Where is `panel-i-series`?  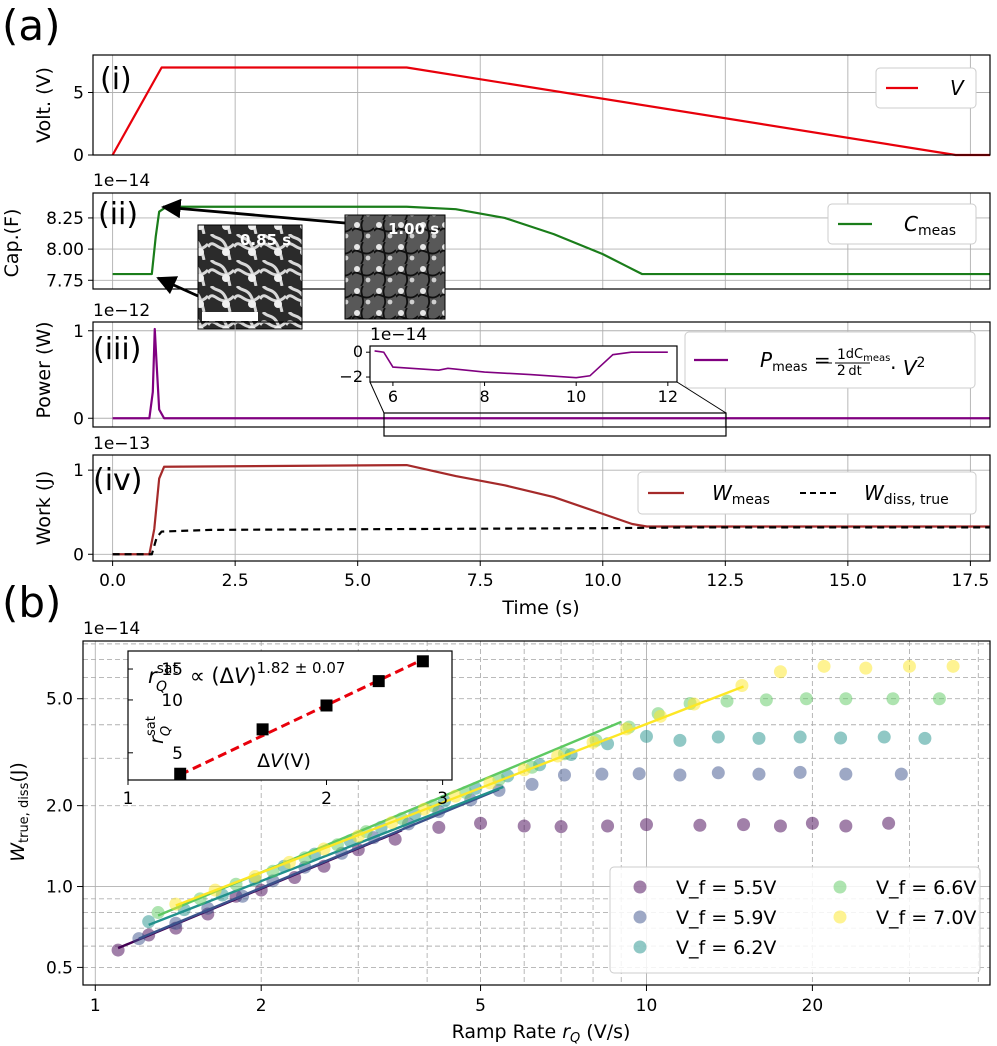 panel-i-series is located at coordinates (550, 111).